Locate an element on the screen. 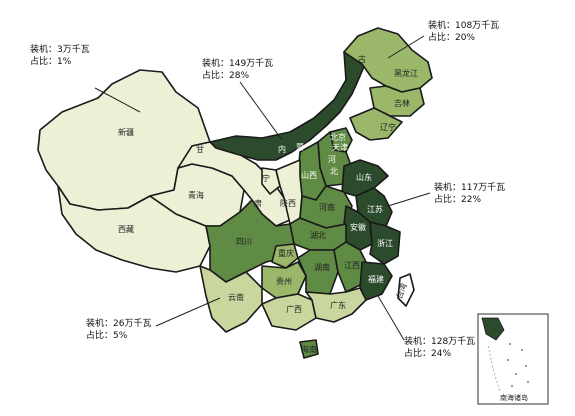 The height and width of the screenshot is (416, 575). province-liaoning is located at coordinates (376, 124).